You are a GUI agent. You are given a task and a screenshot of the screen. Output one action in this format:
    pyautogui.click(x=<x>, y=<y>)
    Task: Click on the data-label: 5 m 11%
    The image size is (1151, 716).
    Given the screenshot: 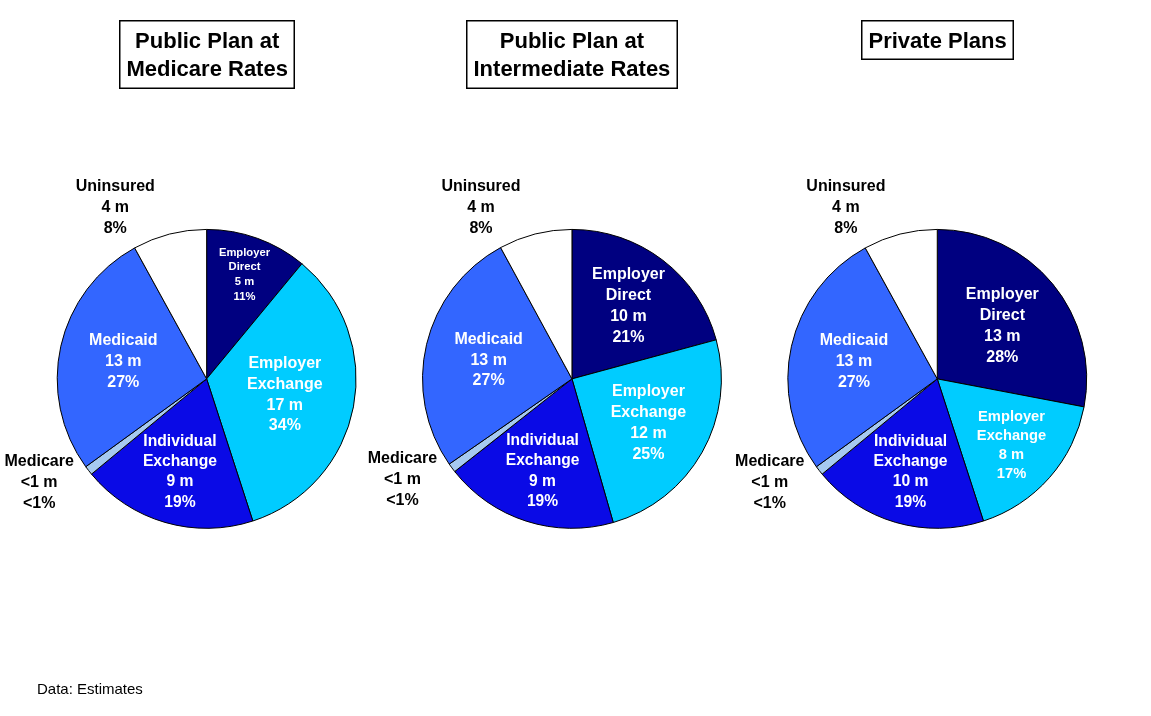 What is the action you would take?
    pyautogui.click(x=244, y=288)
    